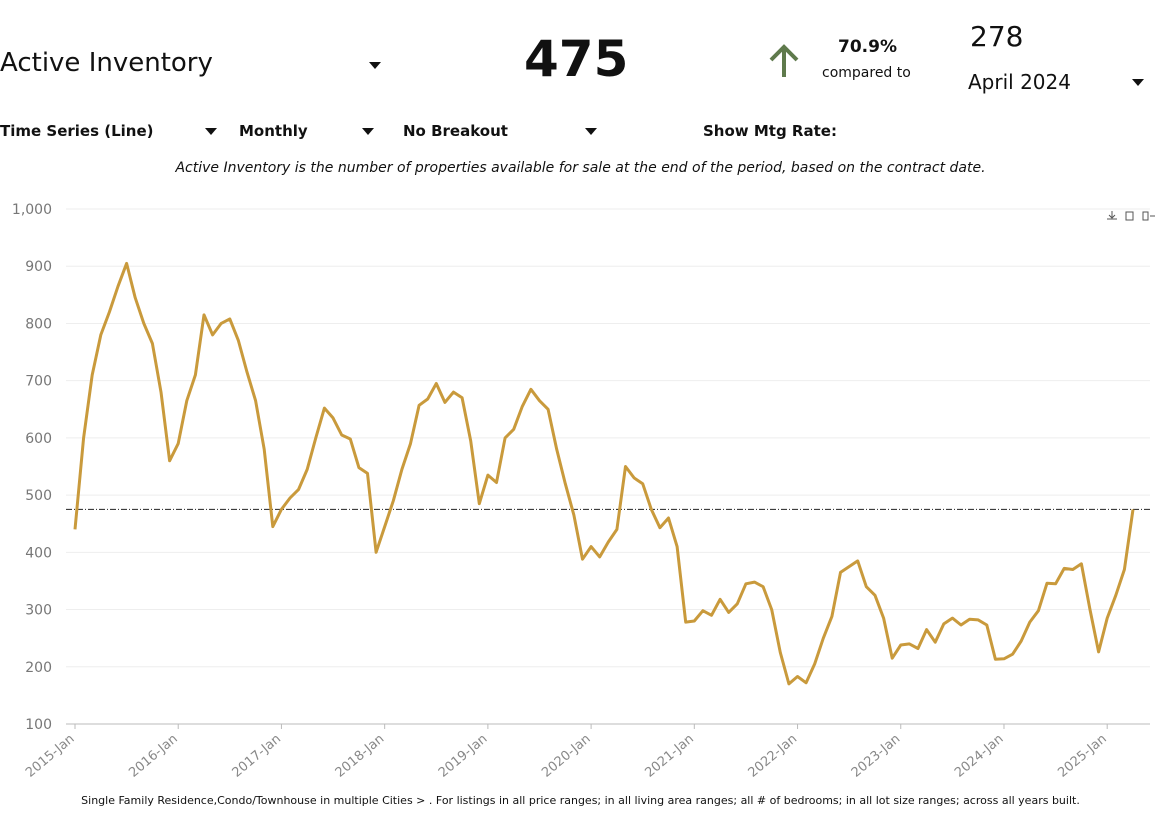 Image resolution: width=1161 pixels, height=817 pixels. I want to click on x-tick-label: 2018-Jan, so click(360, 756).